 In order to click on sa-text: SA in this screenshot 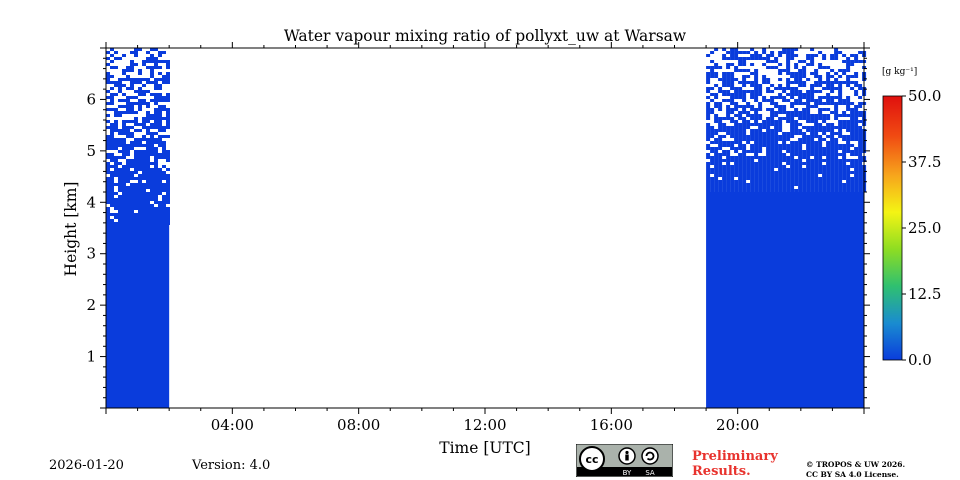, I will do `click(650, 473)`.